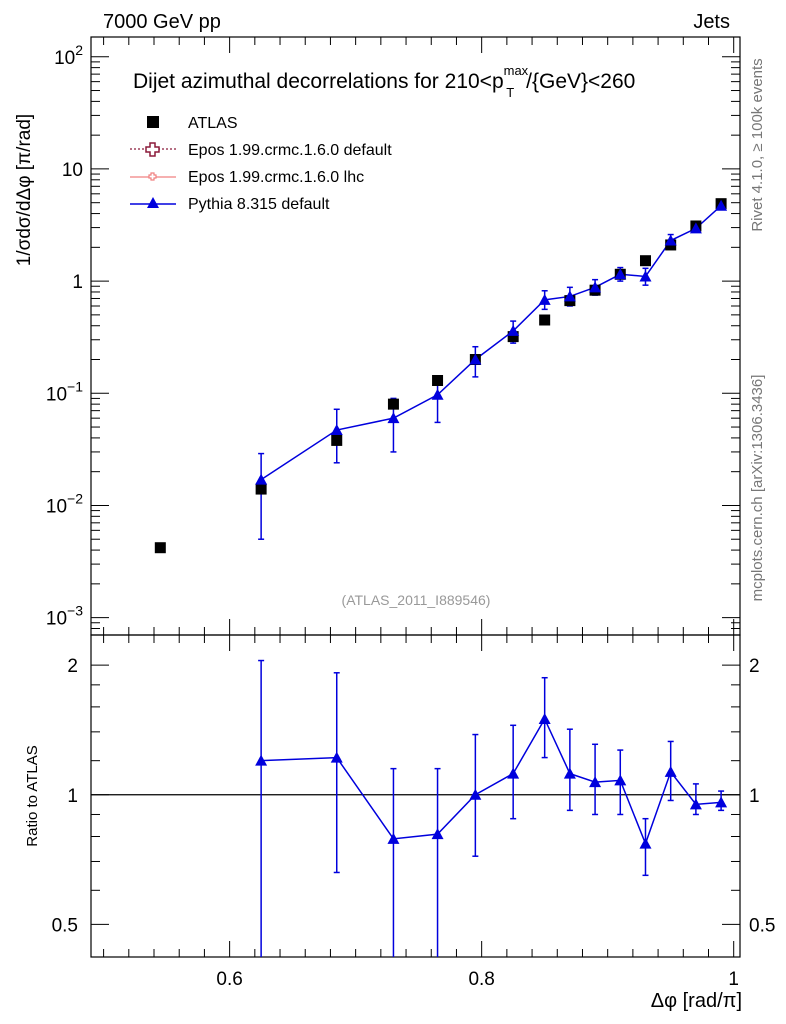 The image size is (786, 1024). What do you see at coordinates (754, 796) in the screenshot?
I see `ratio-y-tick-label-right: 1` at bounding box center [754, 796].